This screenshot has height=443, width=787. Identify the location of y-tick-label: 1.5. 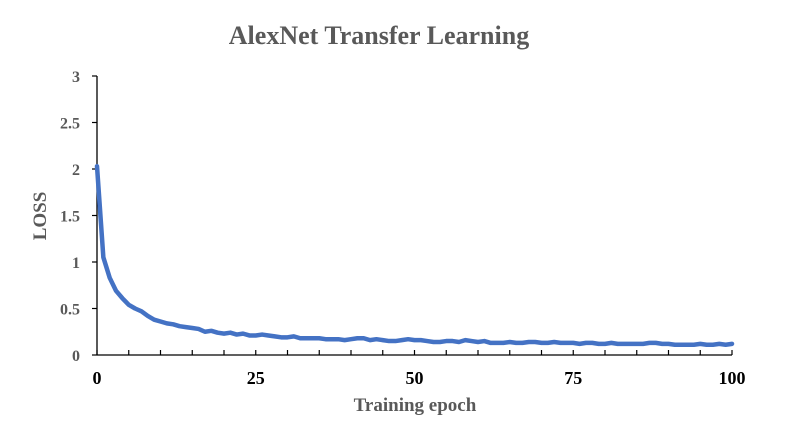
(70, 217).